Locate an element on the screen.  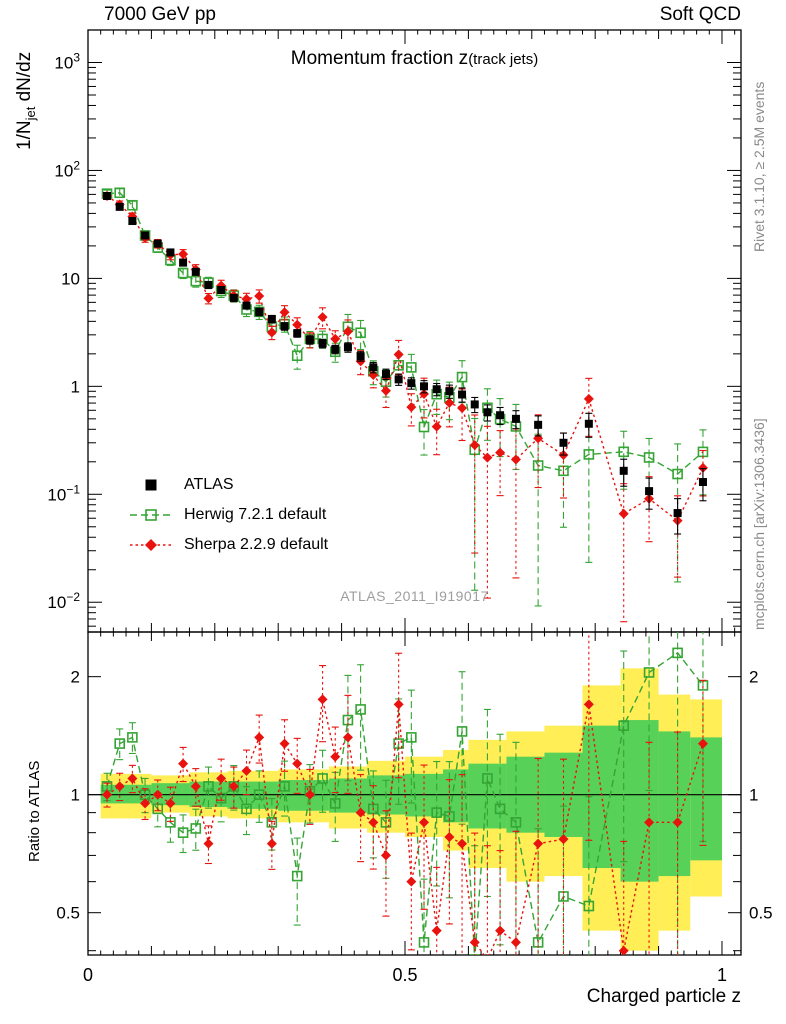
y-axis-title: 1/Njet dN/dz is located at coordinates (26, 101).